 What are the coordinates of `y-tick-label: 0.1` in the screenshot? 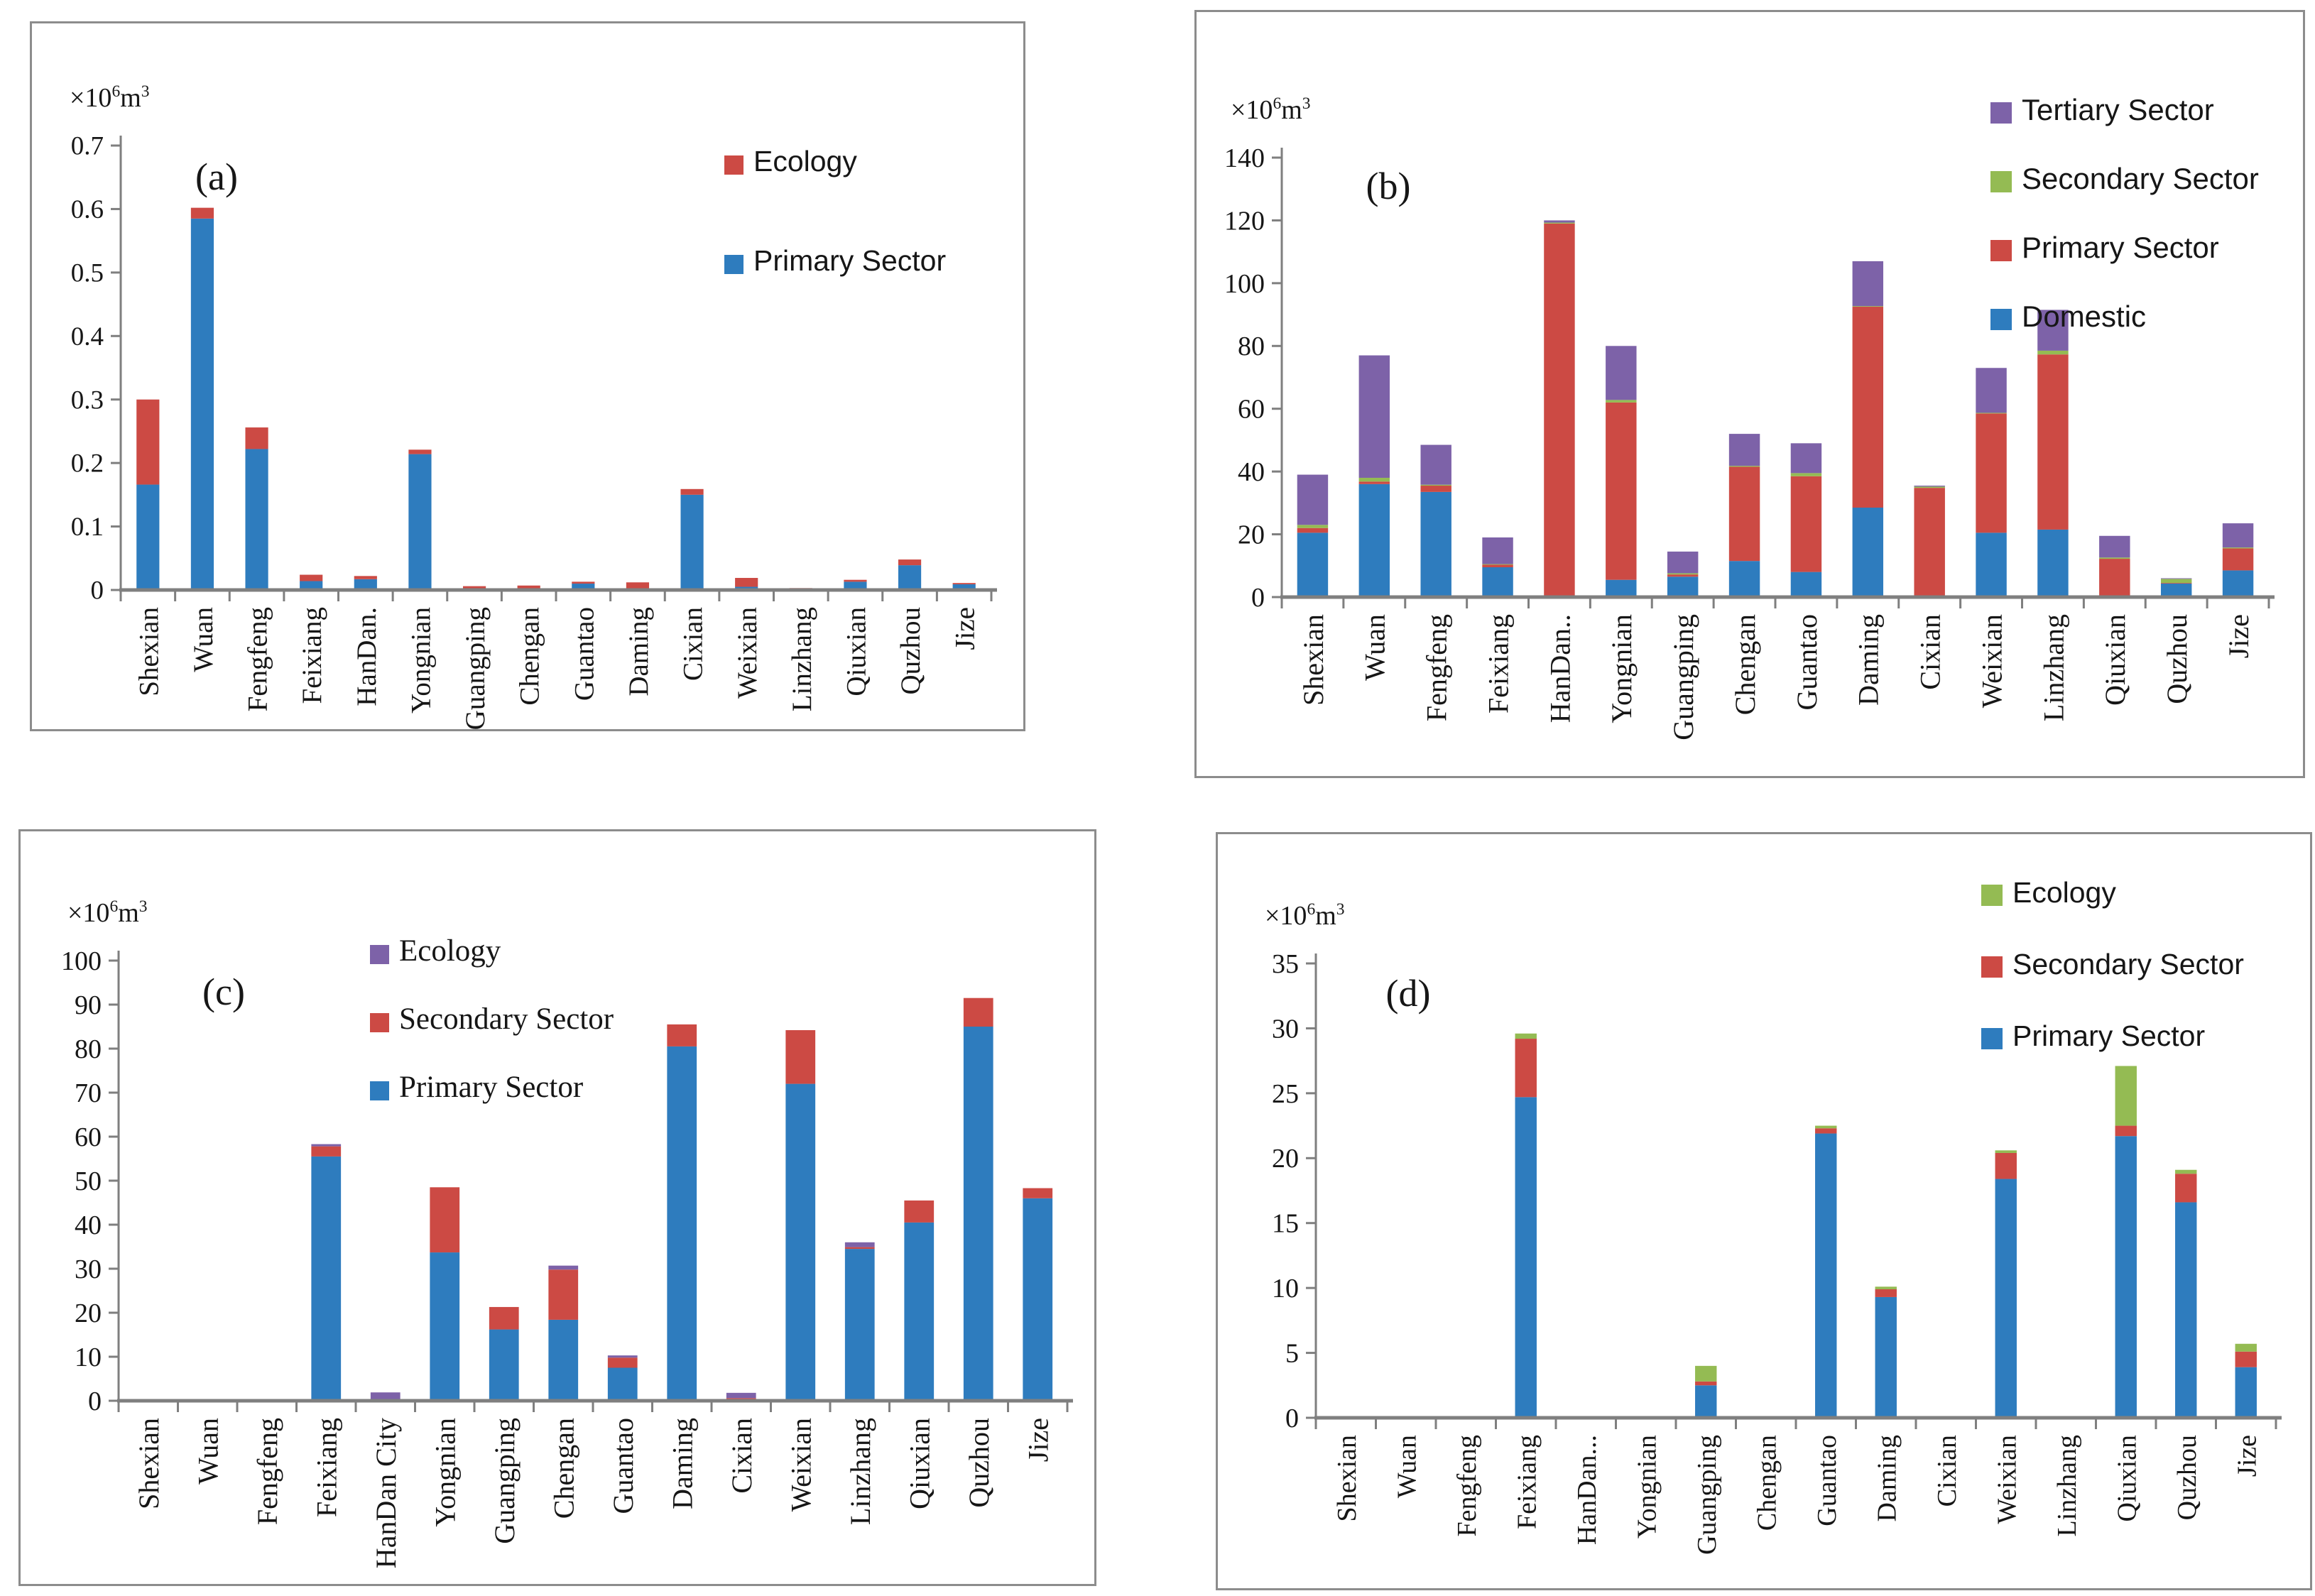 It's located at (87, 527).